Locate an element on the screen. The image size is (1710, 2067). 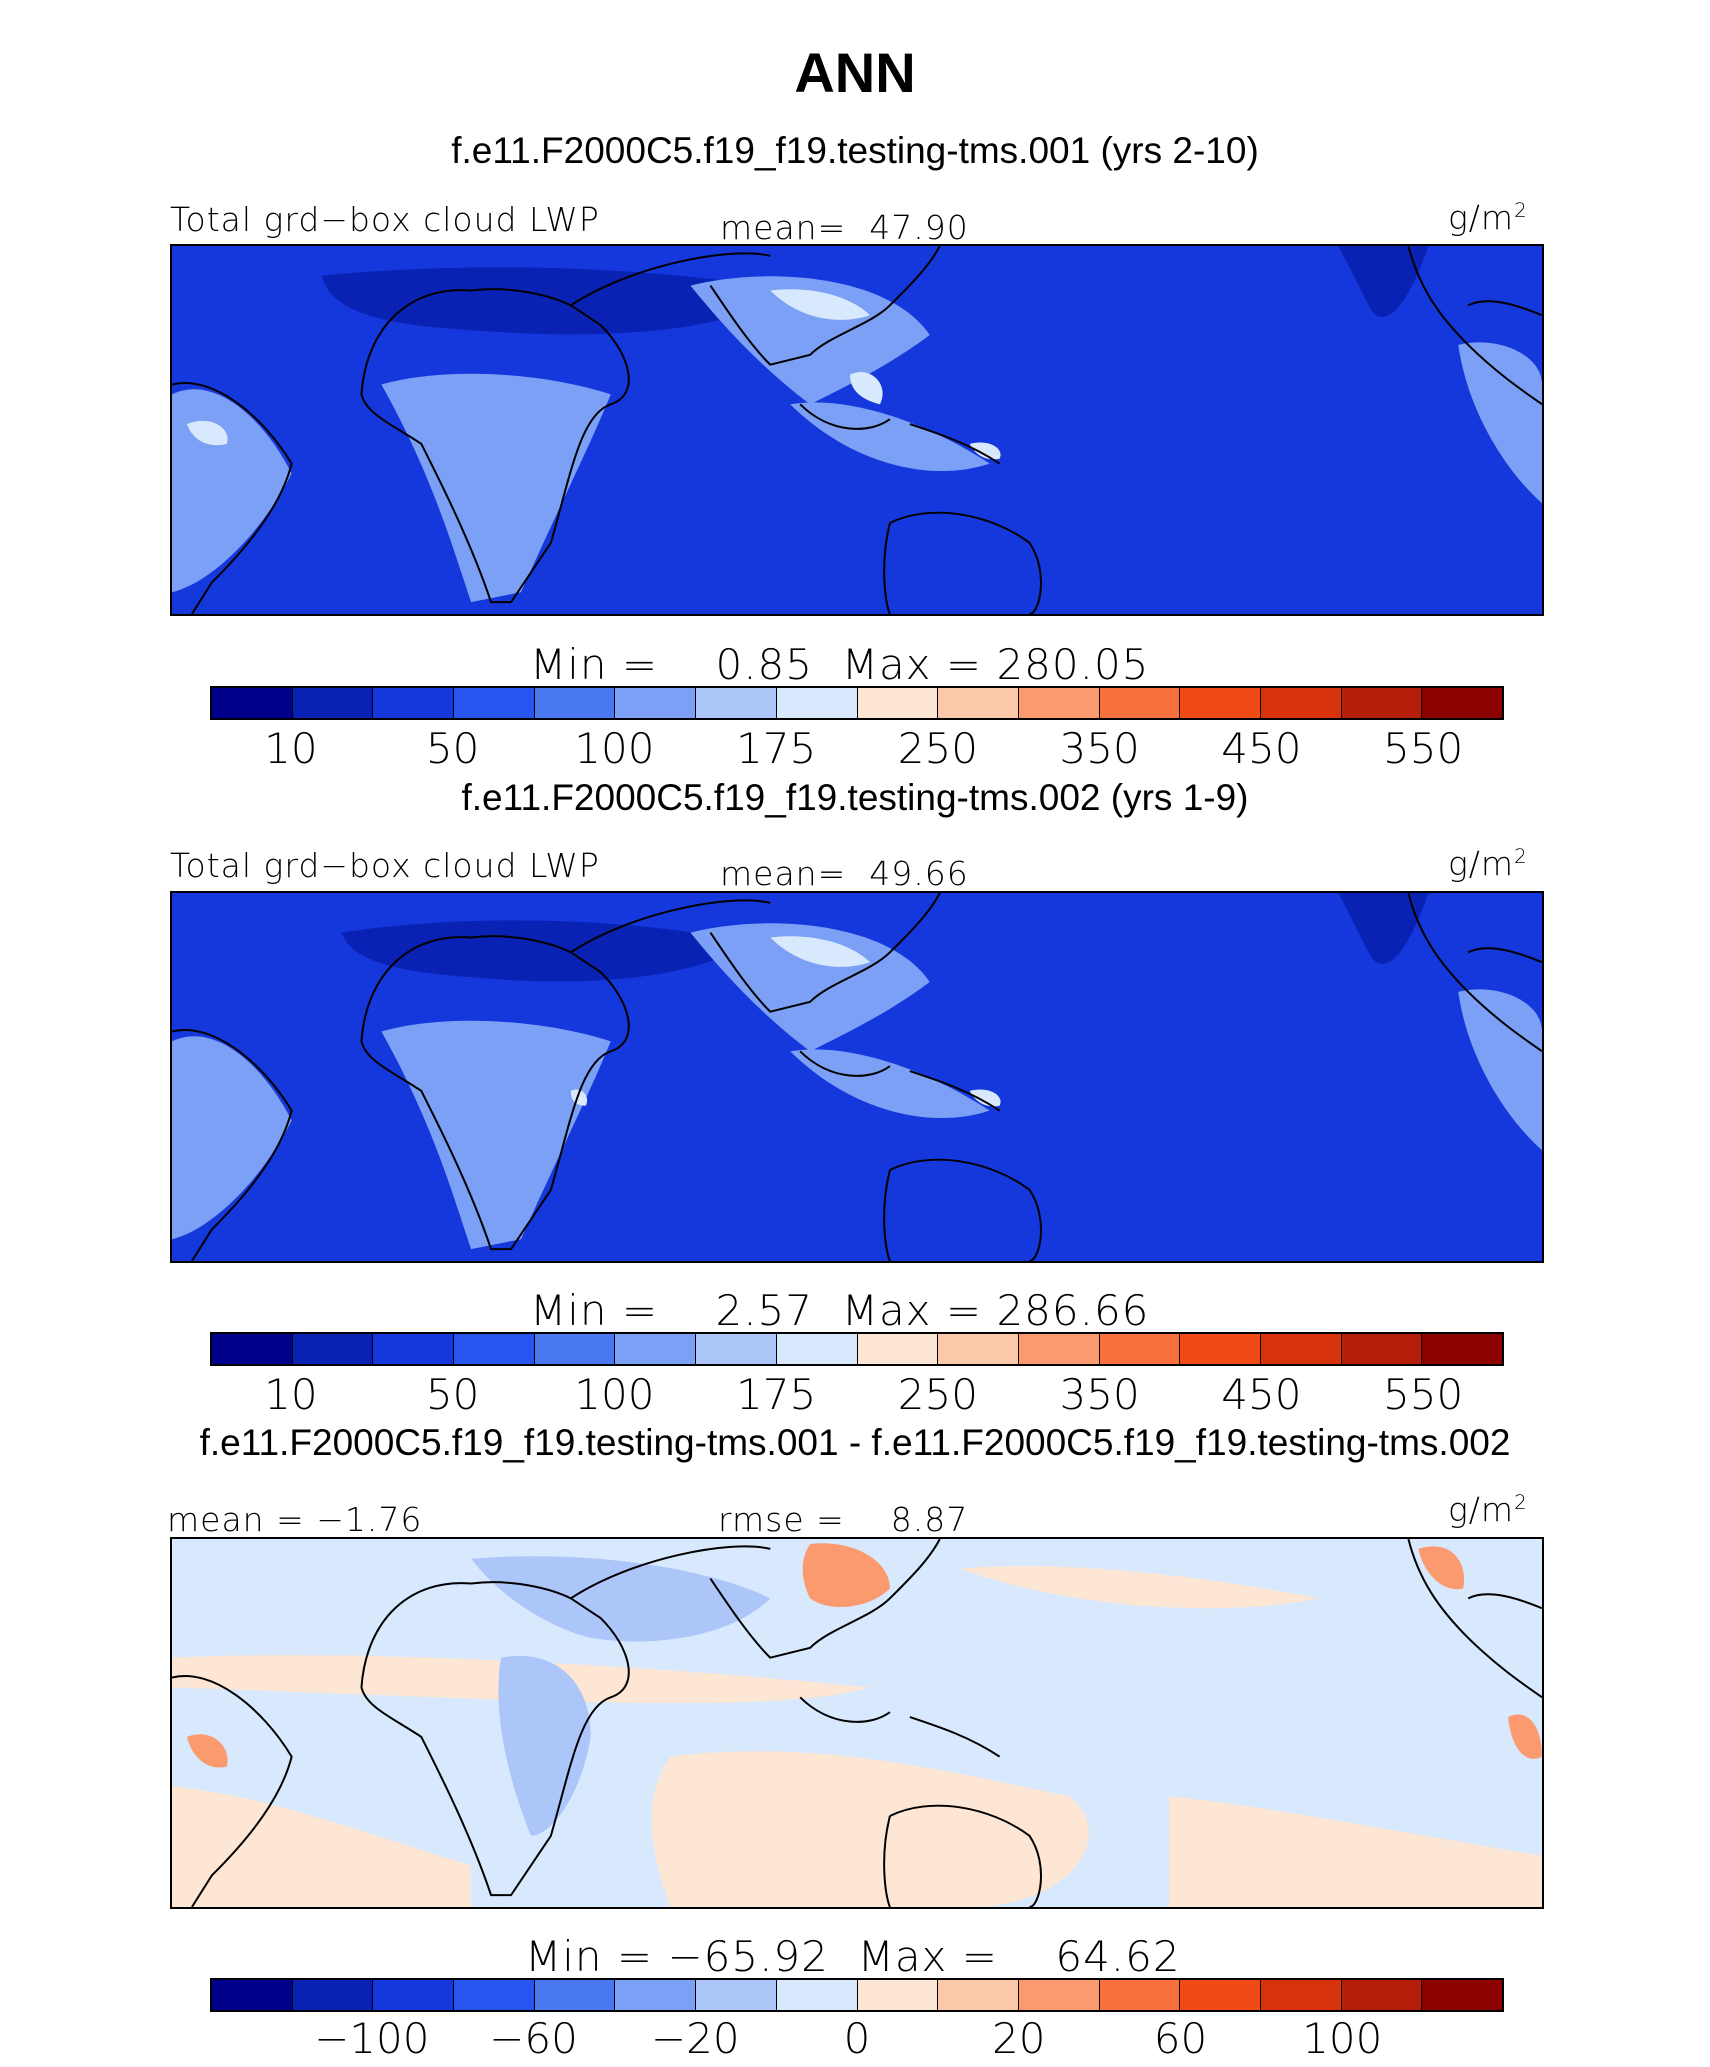
panel-2-mean-stat: mean= 49.66 is located at coordinates (844, 873).